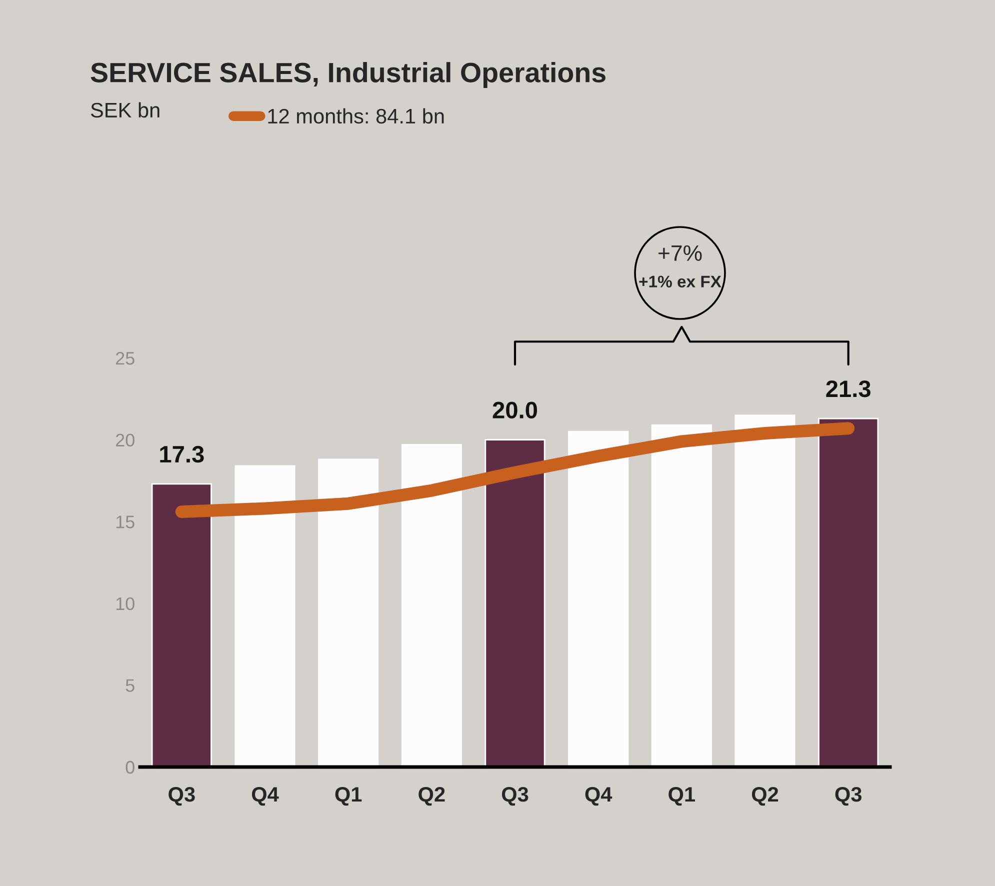  I want to click on chart-title: SERVICE SALES, Industrial Operations, so click(348, 75).